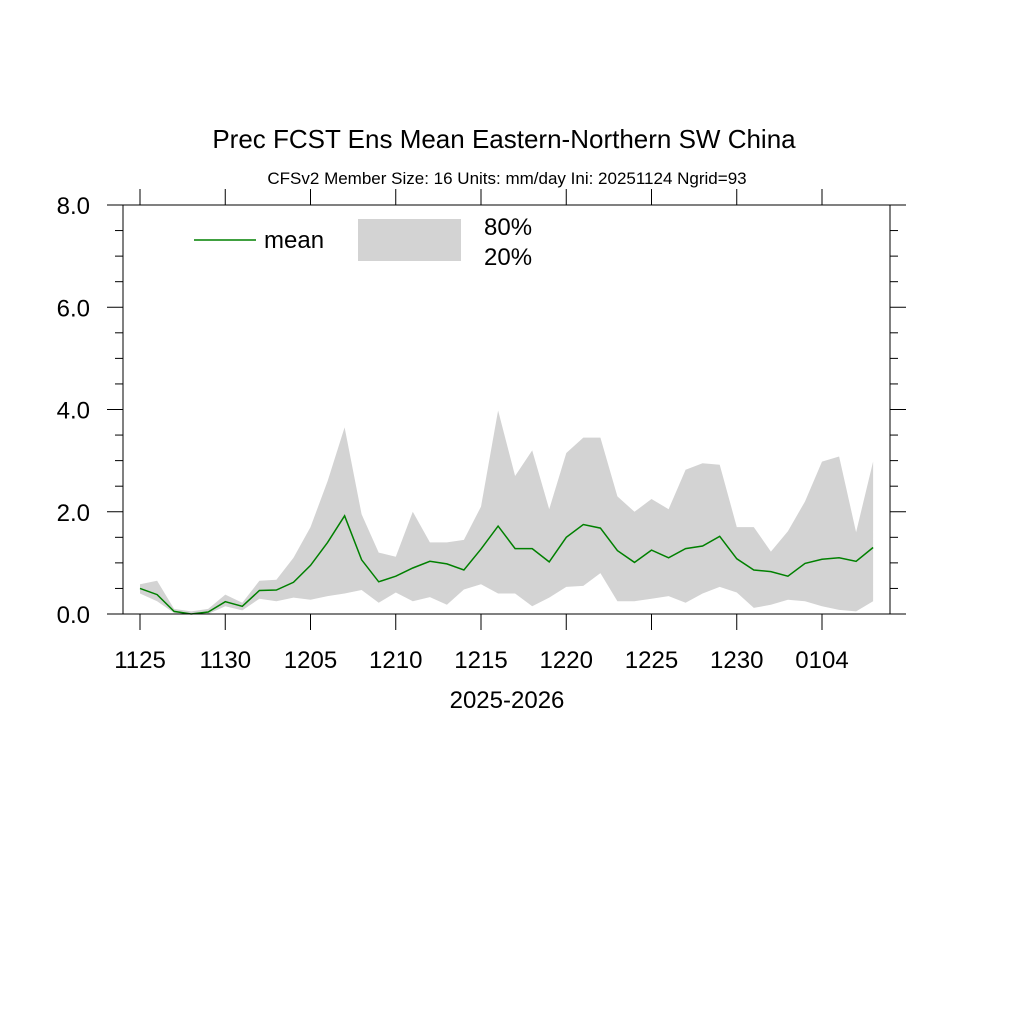 Image resolution: width=1024 pixels, height=1029 pixels. What do you see at coordinates (310, 660) in the screenshot?
I see `x-tick-label: 1205` at bounding box center [310, 660].